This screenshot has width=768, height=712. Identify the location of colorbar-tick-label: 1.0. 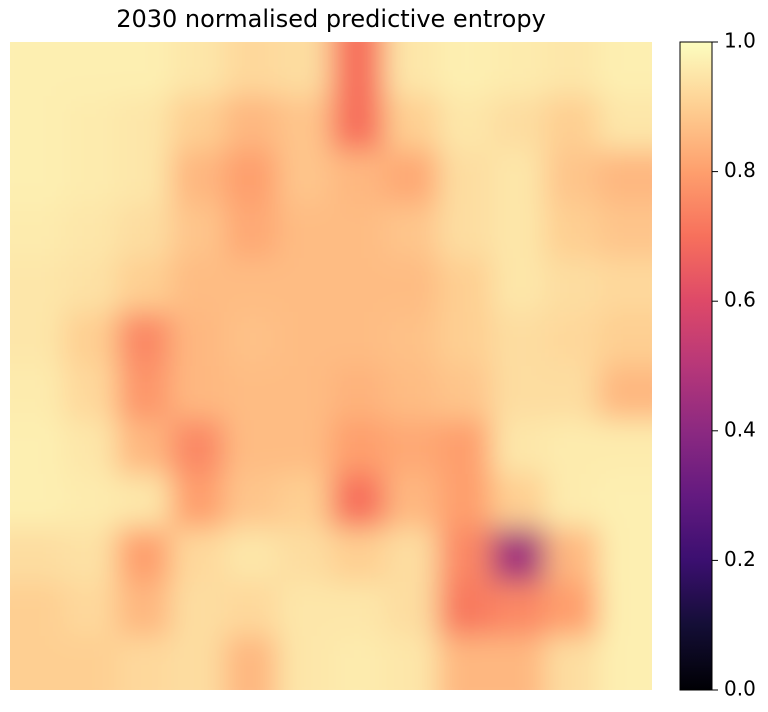
(740, 41).